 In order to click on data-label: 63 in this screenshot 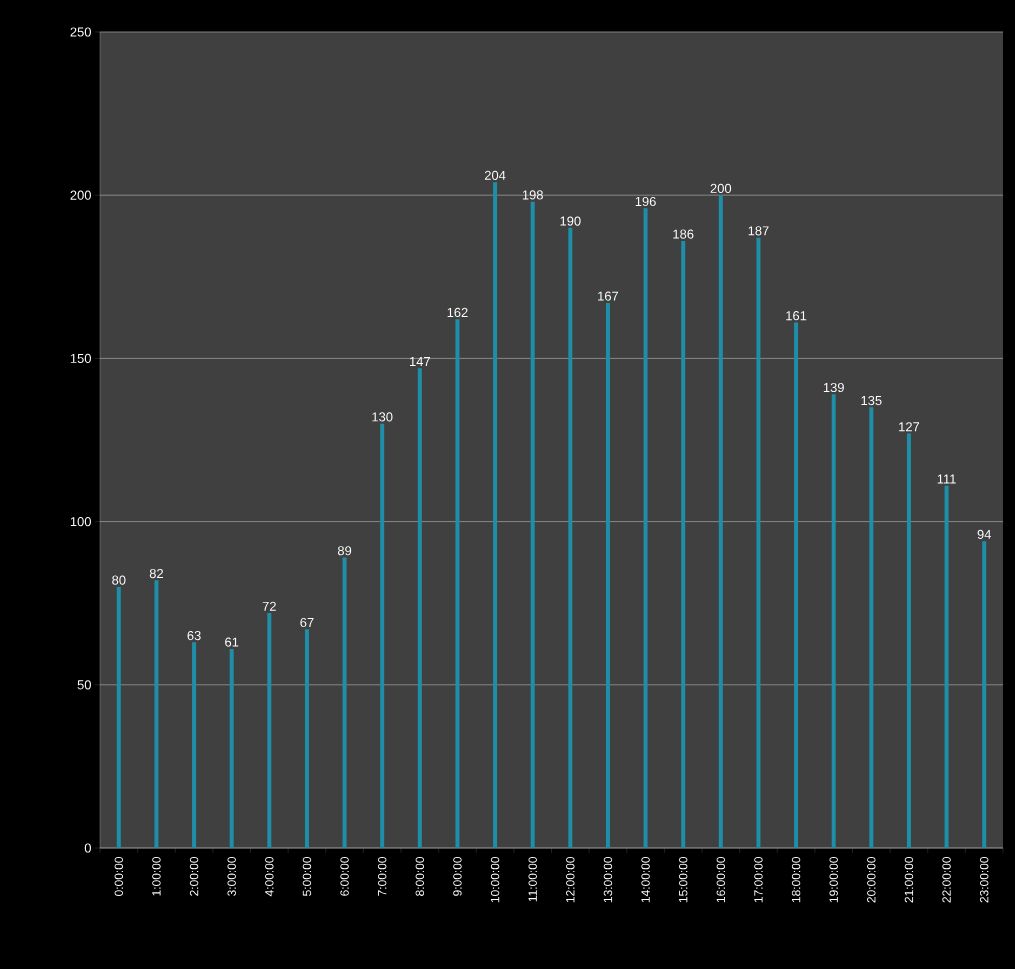, I will do `click(194, 635)`.